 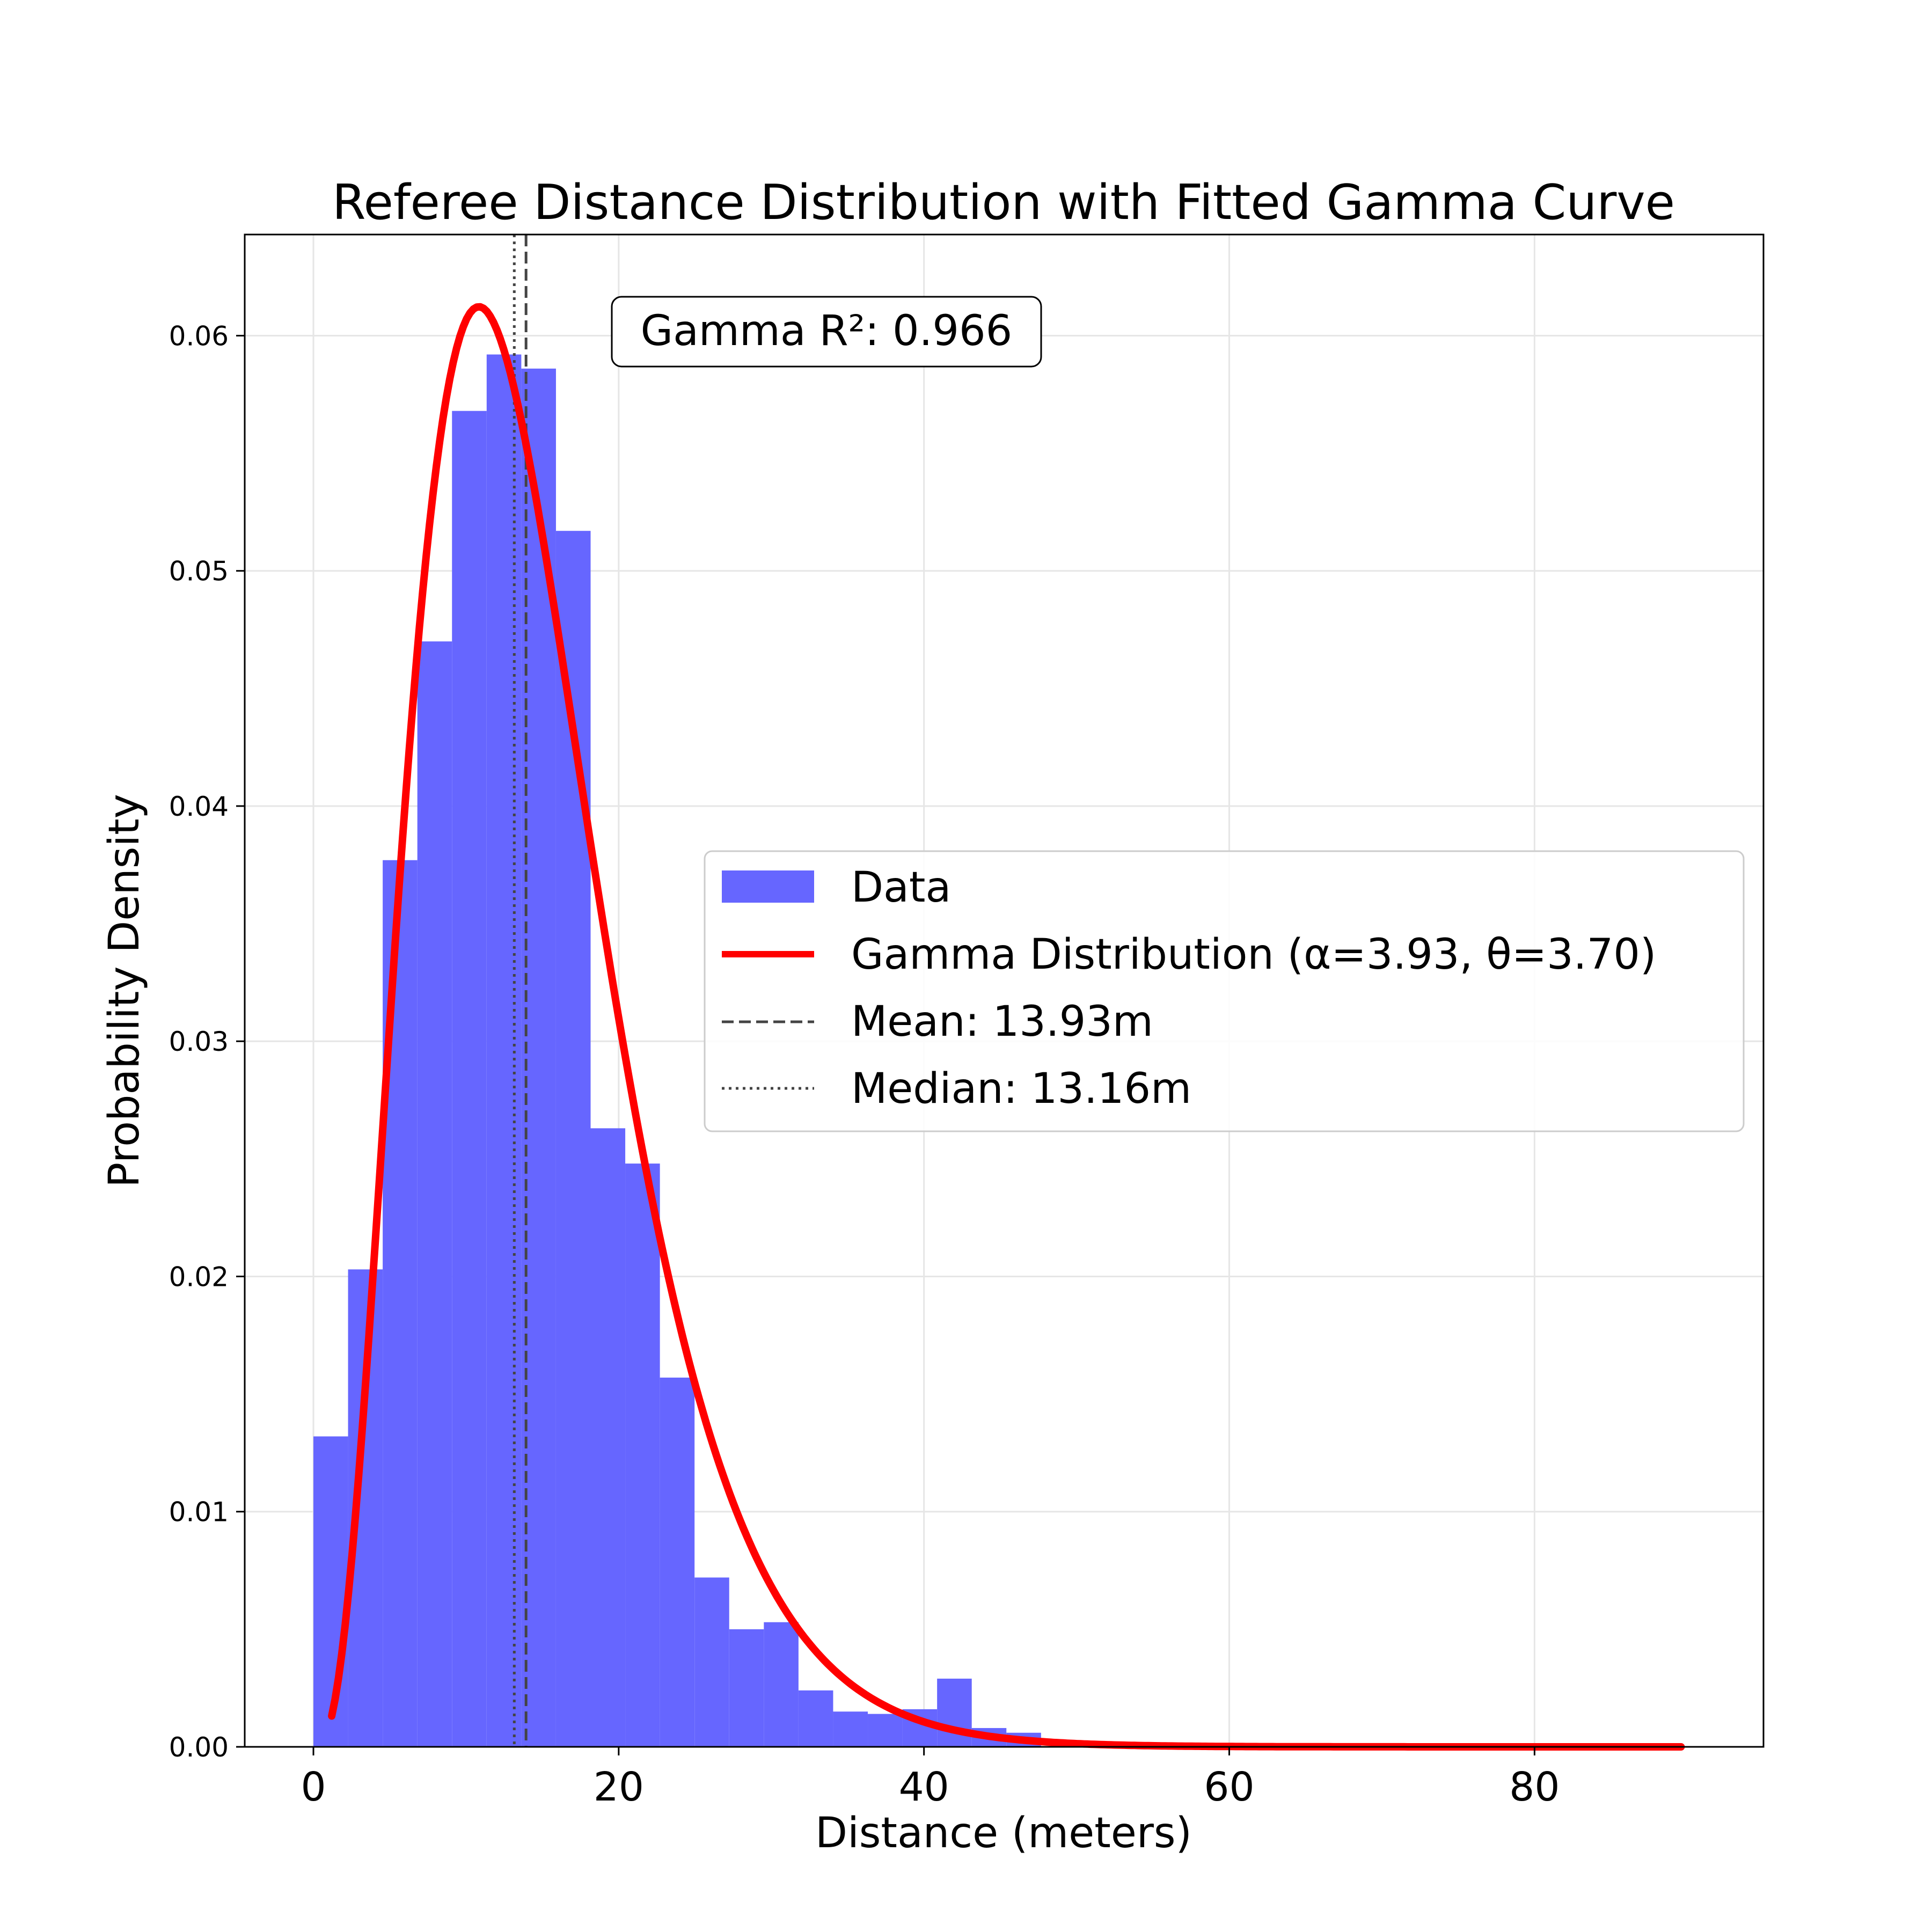 What do you see at coordinates (1253, 955) in the screenshot?
I see `legend-label-gamma: Gamma Distribution (α=3.93, θ=3.70)` at bounding box center [1253, 955].